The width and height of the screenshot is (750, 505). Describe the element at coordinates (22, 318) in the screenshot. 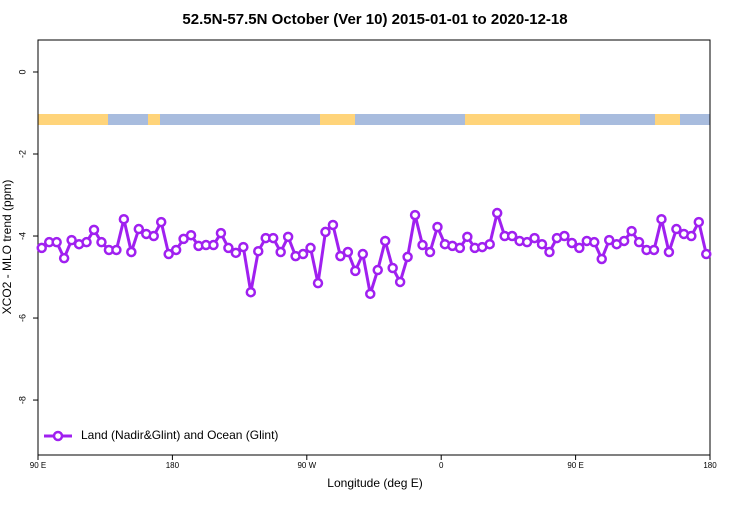

I see `y-tick-label: -6` at that location.